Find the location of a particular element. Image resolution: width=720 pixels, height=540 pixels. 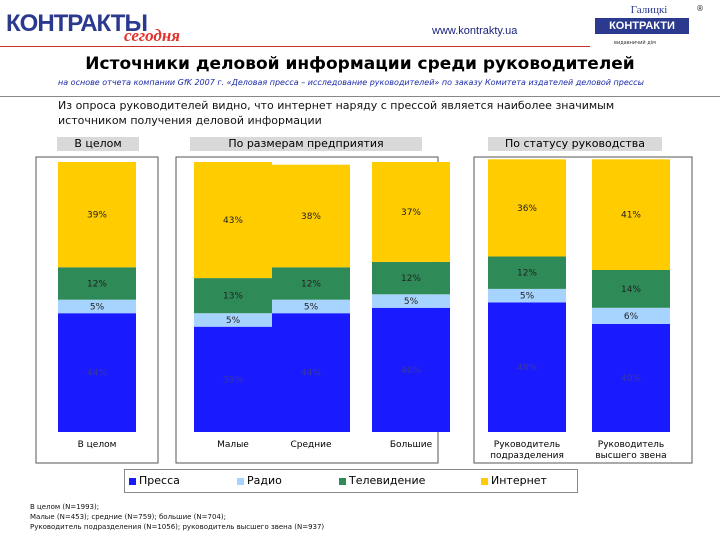

category-label-large: Большие is located at coordinates (411, 445).